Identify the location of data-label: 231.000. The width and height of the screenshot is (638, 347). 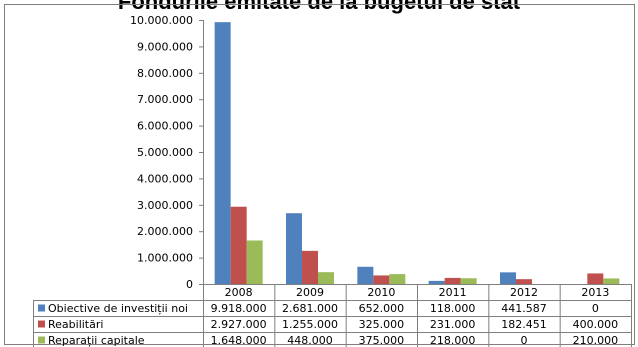
(453, 324).